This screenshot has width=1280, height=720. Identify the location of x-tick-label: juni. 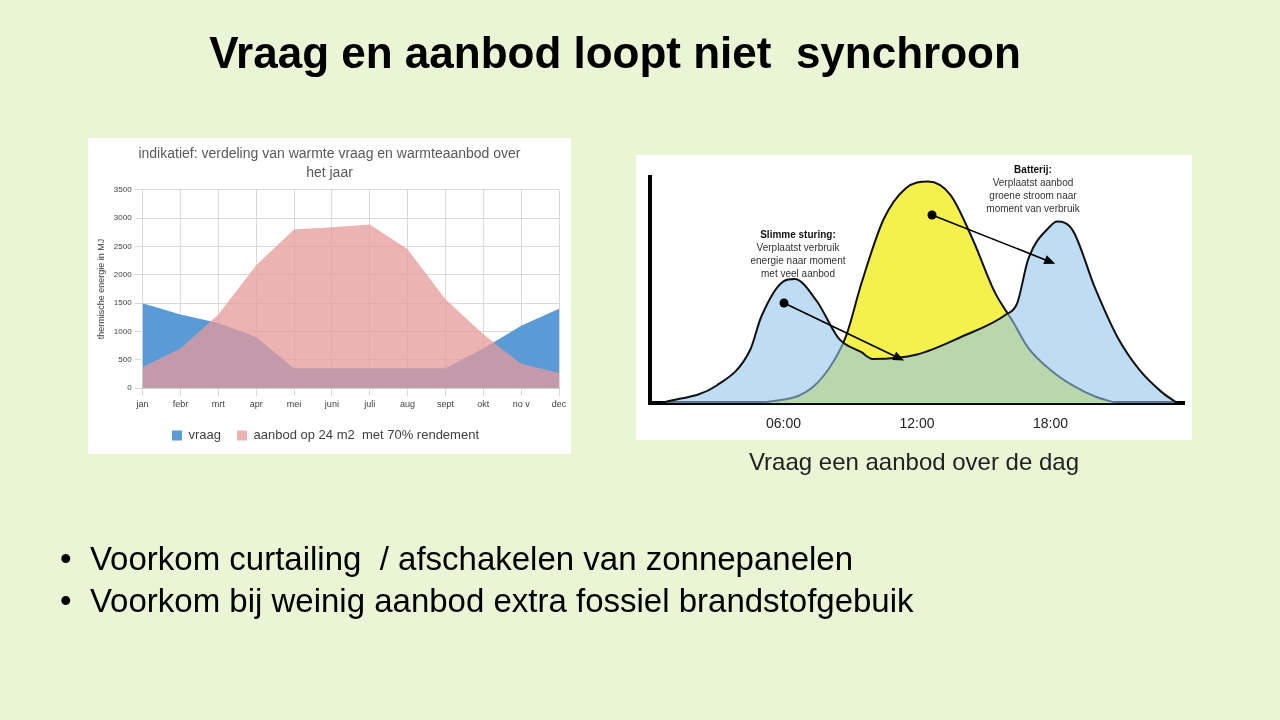
(331, 404).